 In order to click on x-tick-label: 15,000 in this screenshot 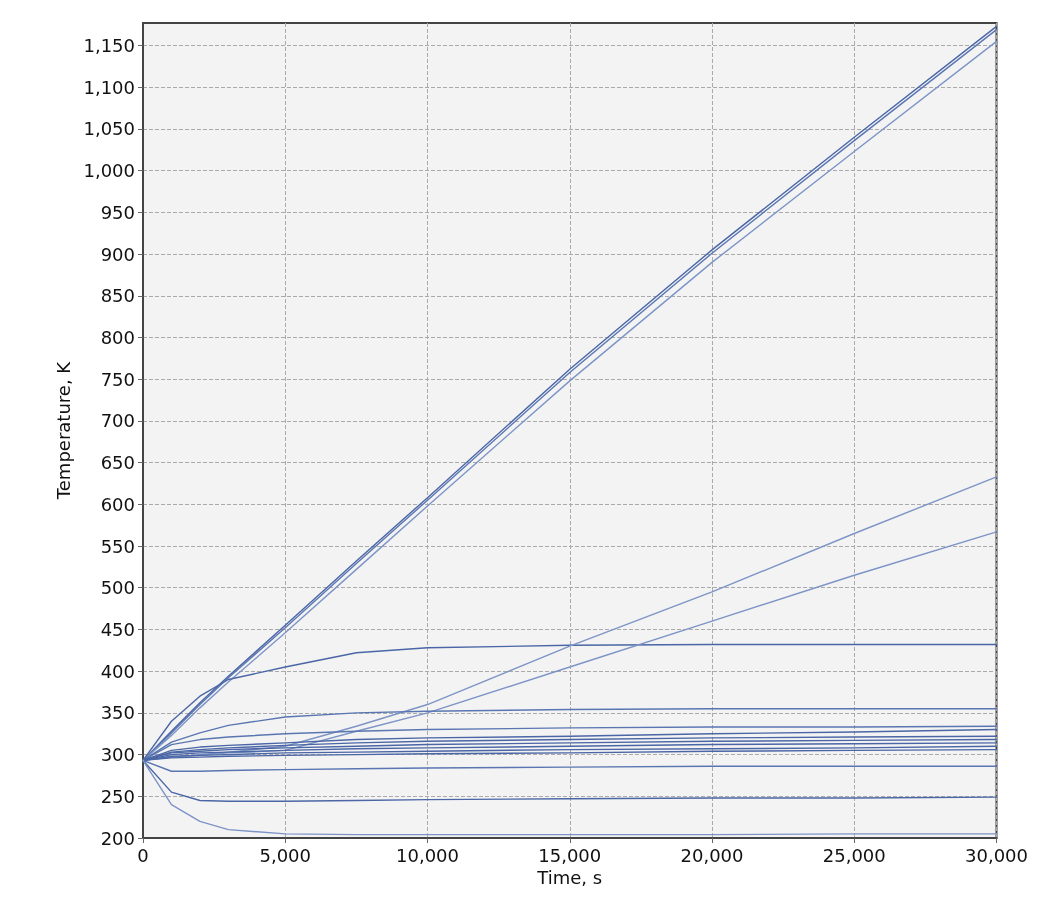, I will do `click(570, 855)`.